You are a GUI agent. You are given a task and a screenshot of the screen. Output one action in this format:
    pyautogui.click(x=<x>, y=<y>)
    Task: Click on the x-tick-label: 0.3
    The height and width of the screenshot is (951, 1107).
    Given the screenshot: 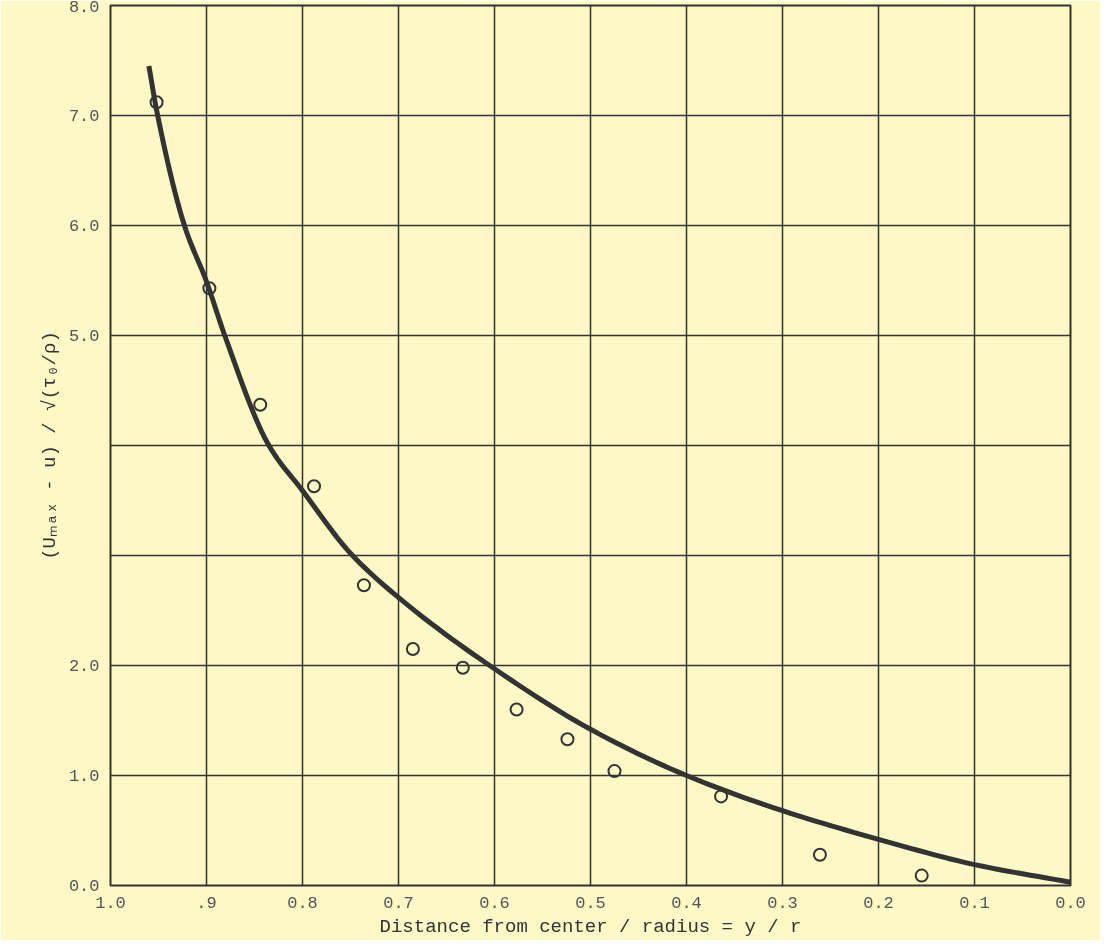 What is the action you would take?
    pyautogui.click(x=782, y=903)
    